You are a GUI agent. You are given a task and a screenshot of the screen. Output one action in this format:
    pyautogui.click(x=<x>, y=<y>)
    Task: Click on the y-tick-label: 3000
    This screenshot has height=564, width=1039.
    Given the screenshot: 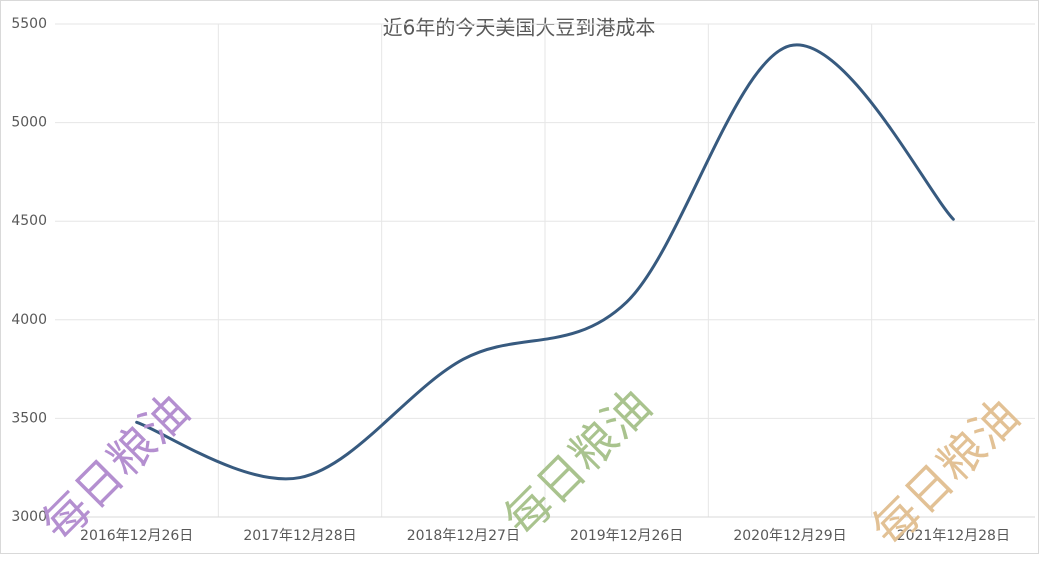 What is the action you would take?
    pyautogui.click(x=29, y=517)
    